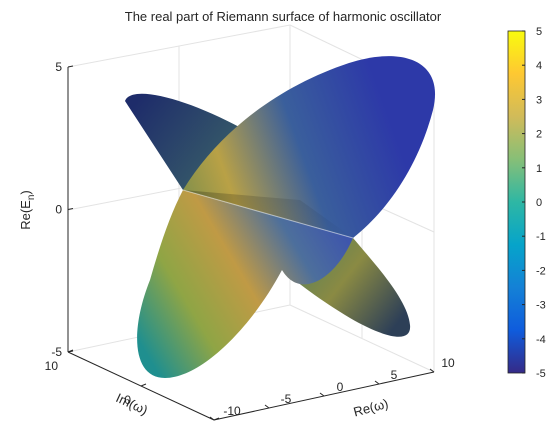  I want to click on x-axis-label: Re(ω), so click(371, 408).